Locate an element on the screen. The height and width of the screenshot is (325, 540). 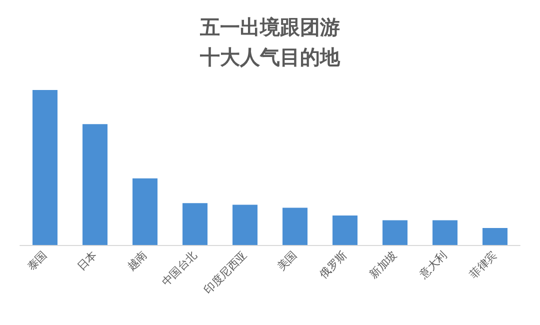
x-tick-label: 俄罗斯 is located at coordinates (333, 264).